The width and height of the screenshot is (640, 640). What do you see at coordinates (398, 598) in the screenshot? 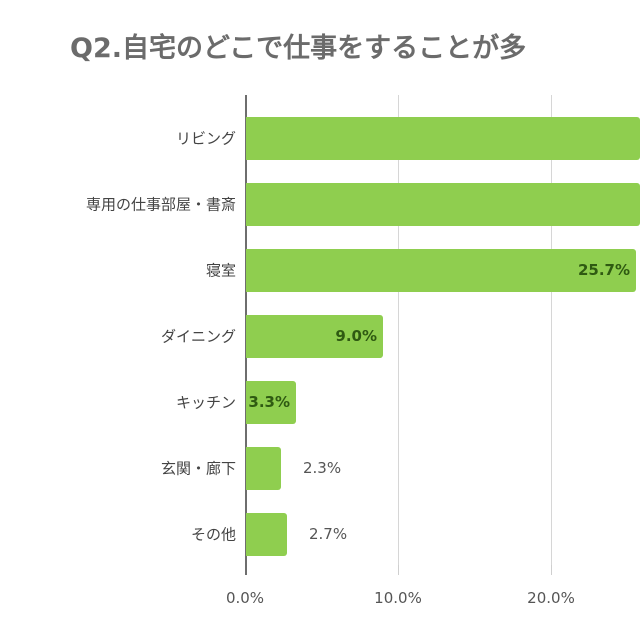
I see `x-tick-label: 10.0%` at bounding box center [398, 598].